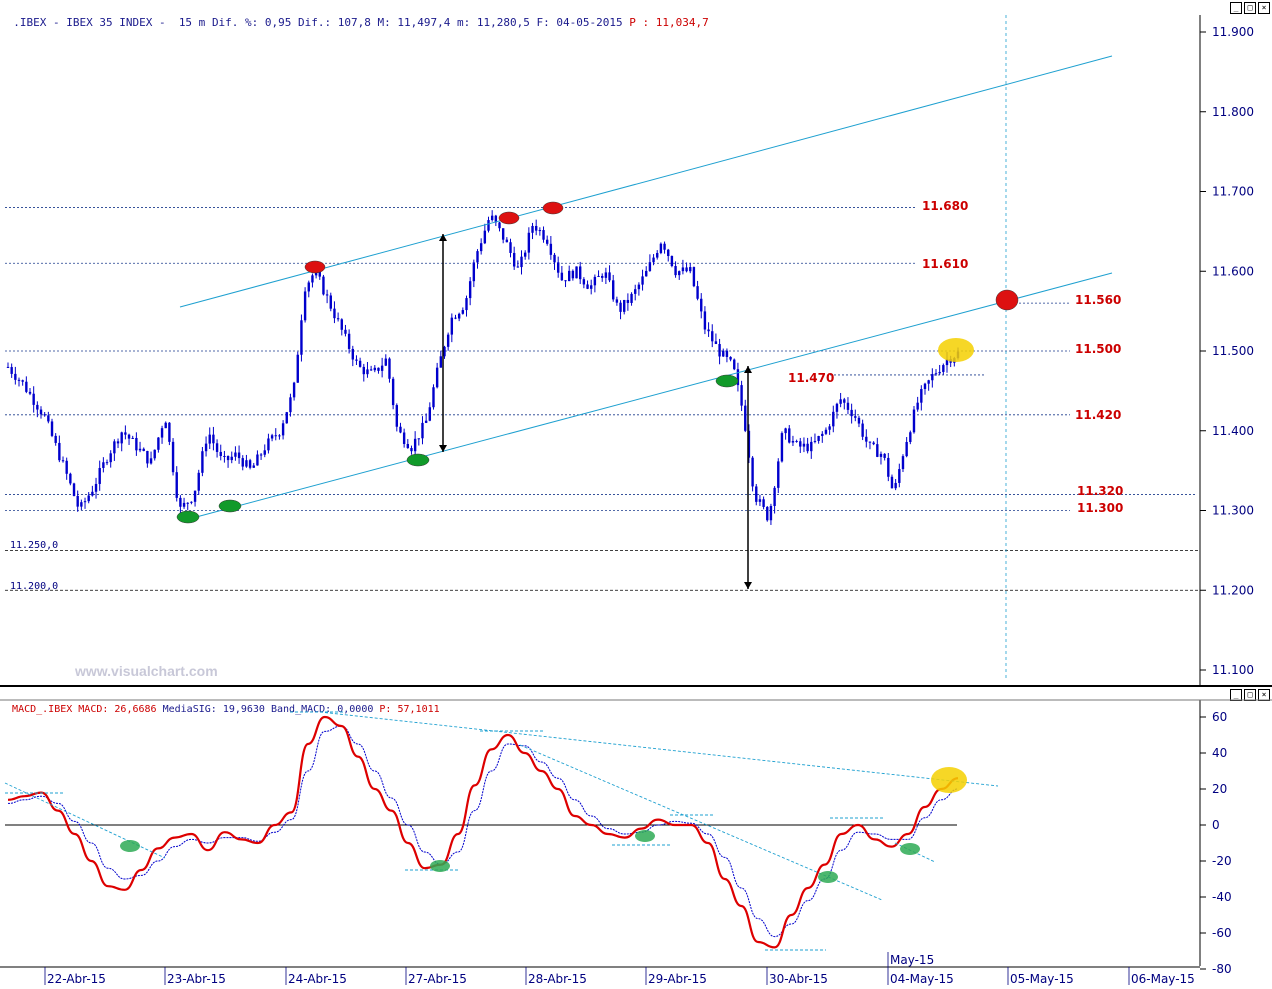 The image size is (1272, 989). I want to click on level-label-11610: 11.610, so click(945, 264).